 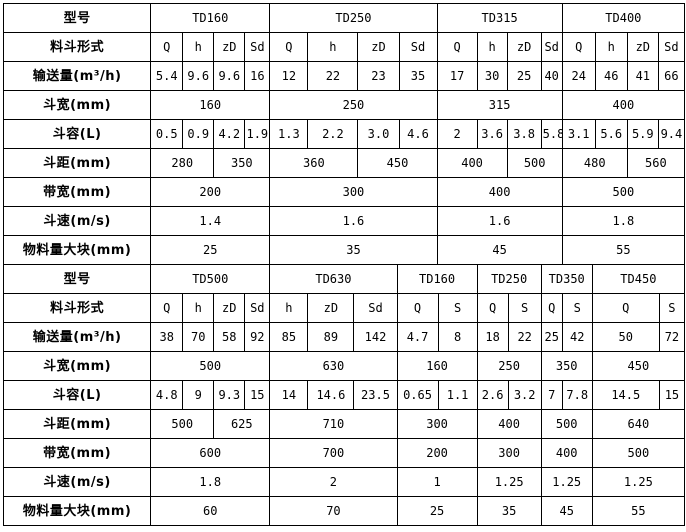 I want to click on spec-value-cell: 450, so click(x=638, y=366).